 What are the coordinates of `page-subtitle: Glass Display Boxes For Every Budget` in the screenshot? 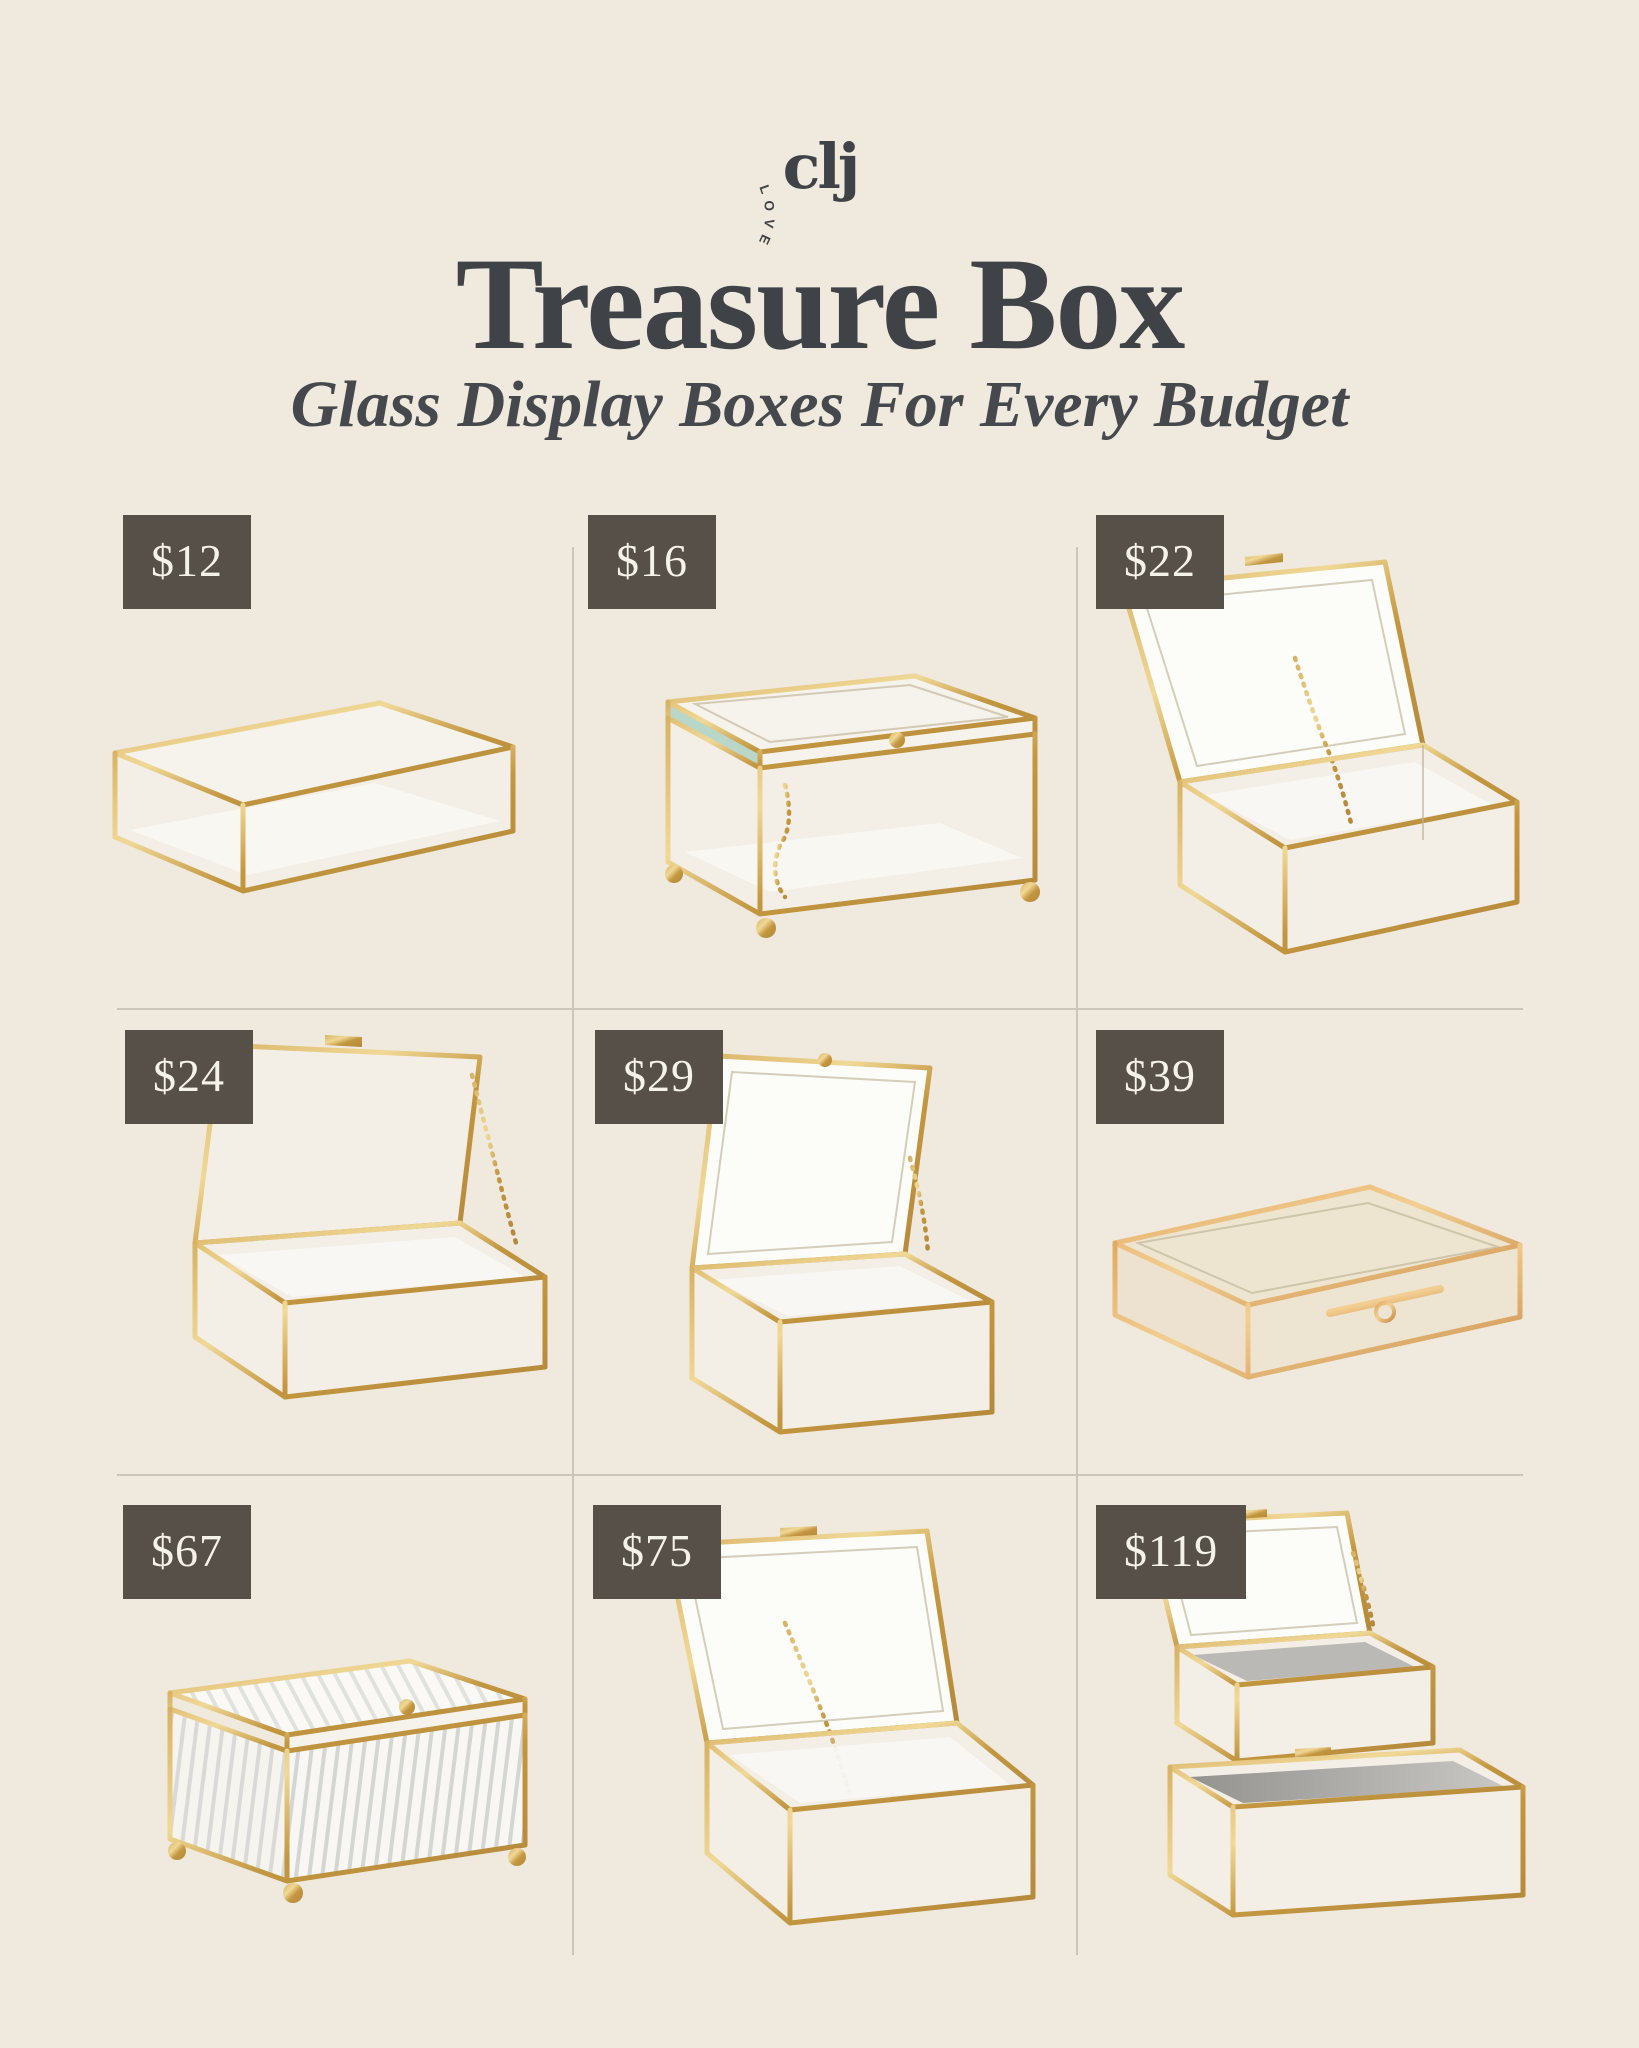 It's located at (819, 404).